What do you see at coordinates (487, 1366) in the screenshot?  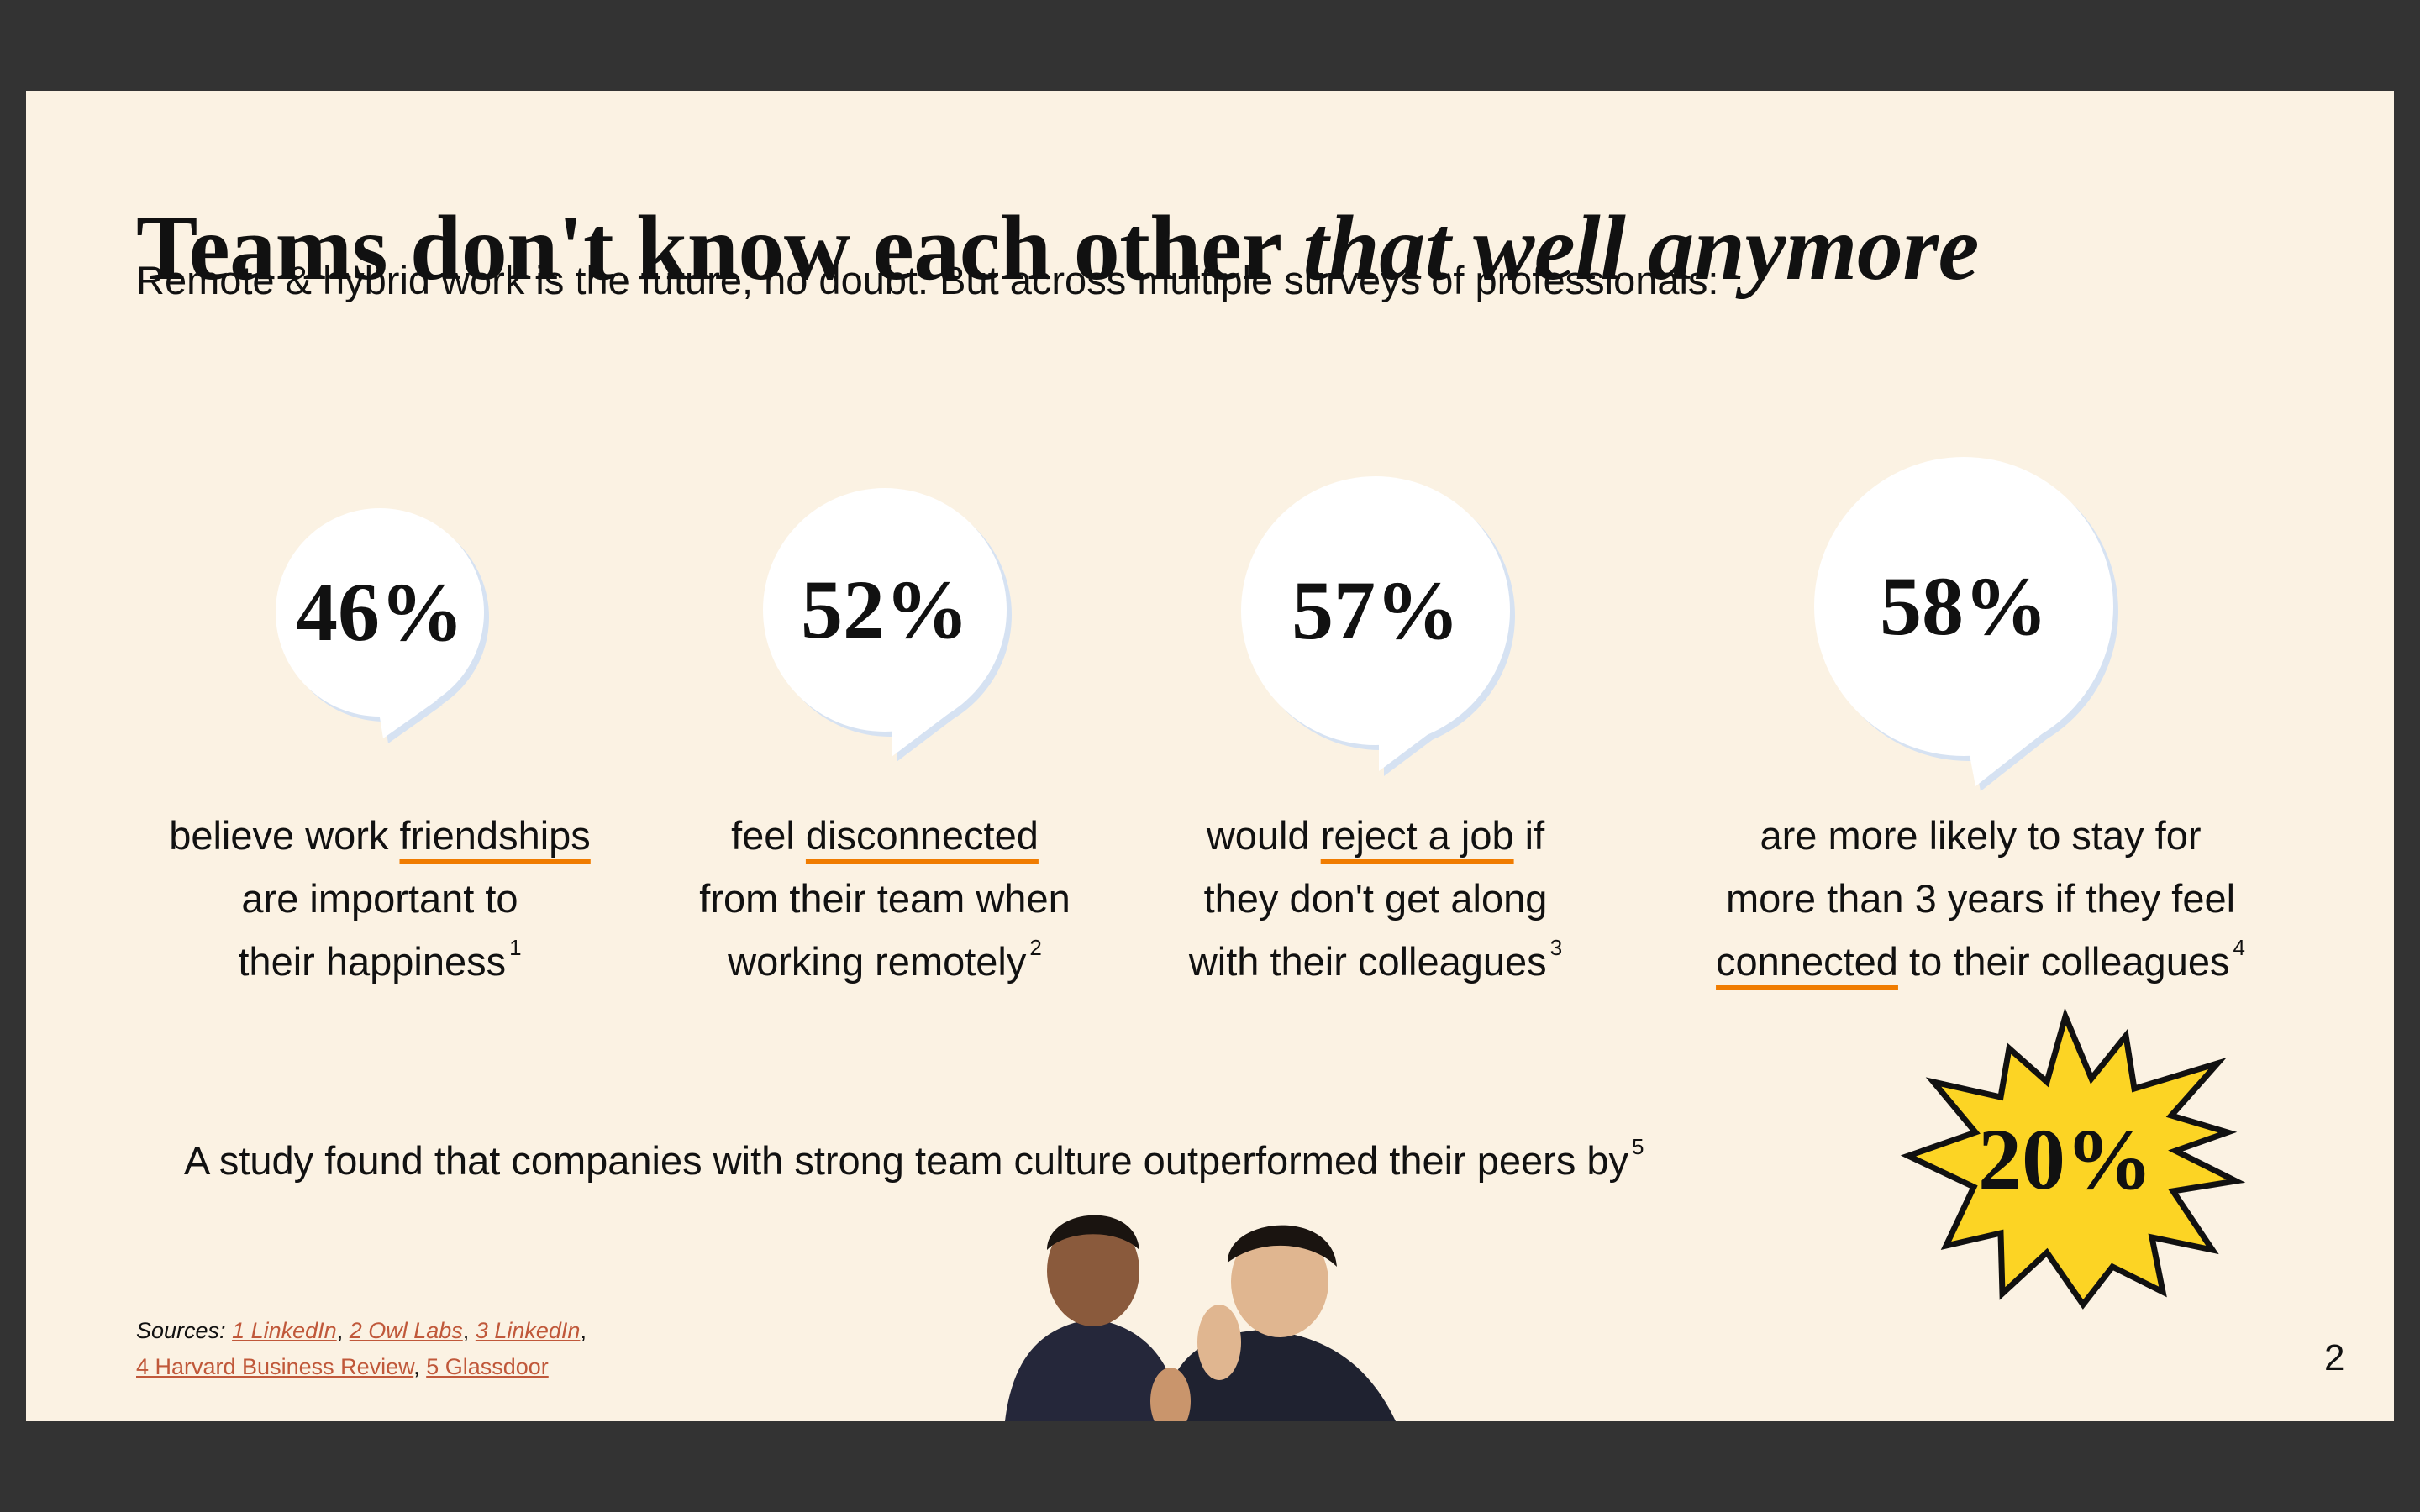 I see `source-link: 5 Glassdoor` at bounding box center [487, 1366].